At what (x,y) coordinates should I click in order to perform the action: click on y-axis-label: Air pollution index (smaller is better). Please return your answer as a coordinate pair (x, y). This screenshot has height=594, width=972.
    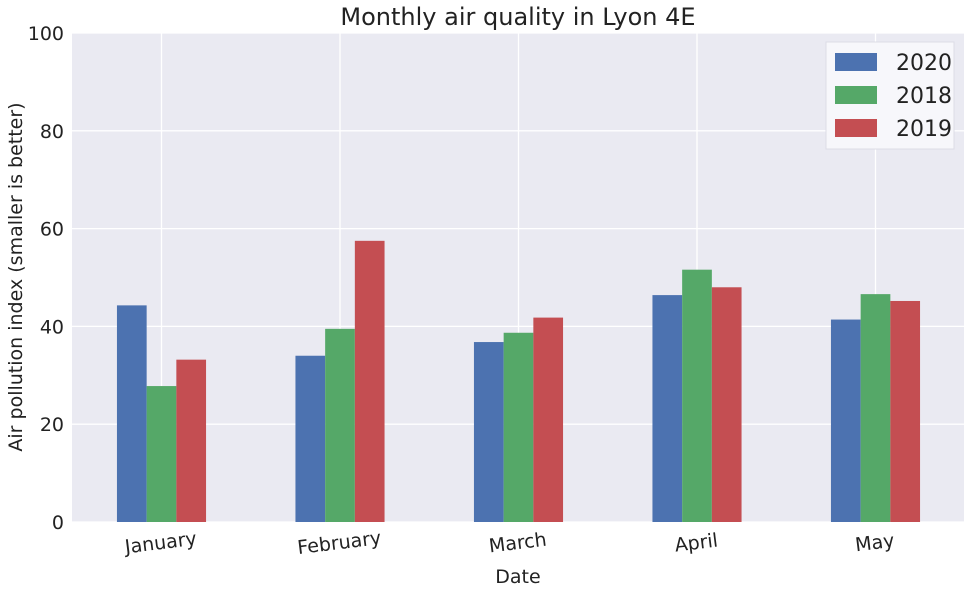
    Looking at the image, I should click on (16, 276).